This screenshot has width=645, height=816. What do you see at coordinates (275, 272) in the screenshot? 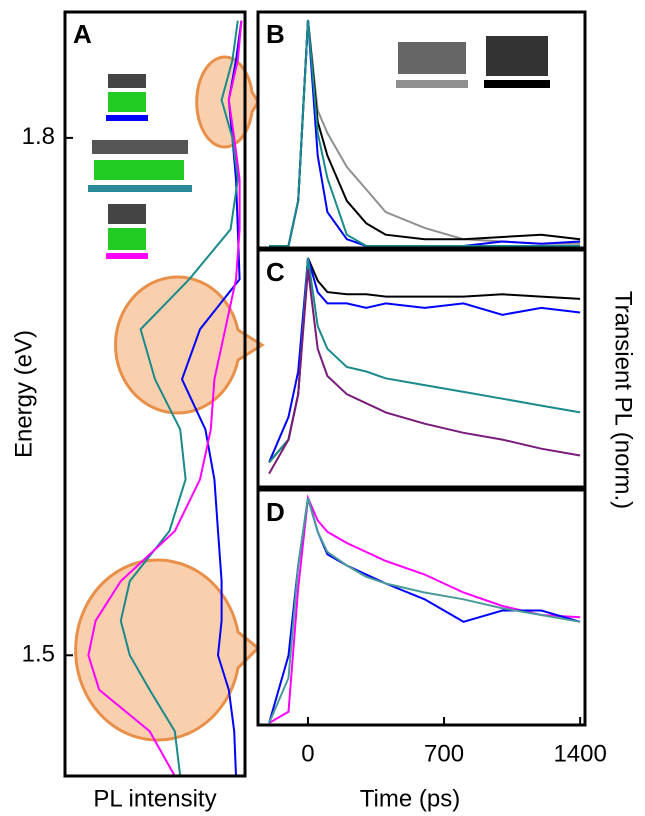
I see `panel-label: C` at bounding box center [275, 272].